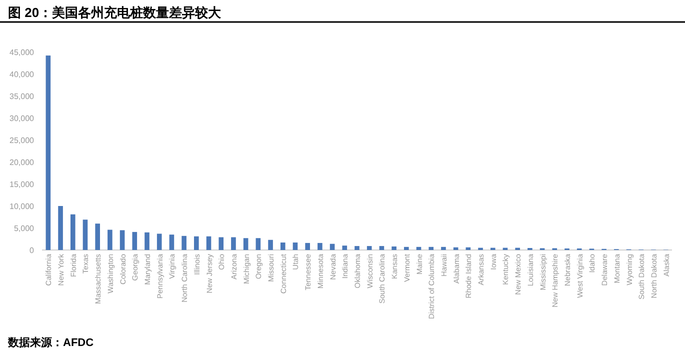 The height and width of the screenshot is (352, 685). What do you see at coordinates (32, 250) in the screenshot?
I see `y-tick-label: 0` at bounding box center [32, 250].